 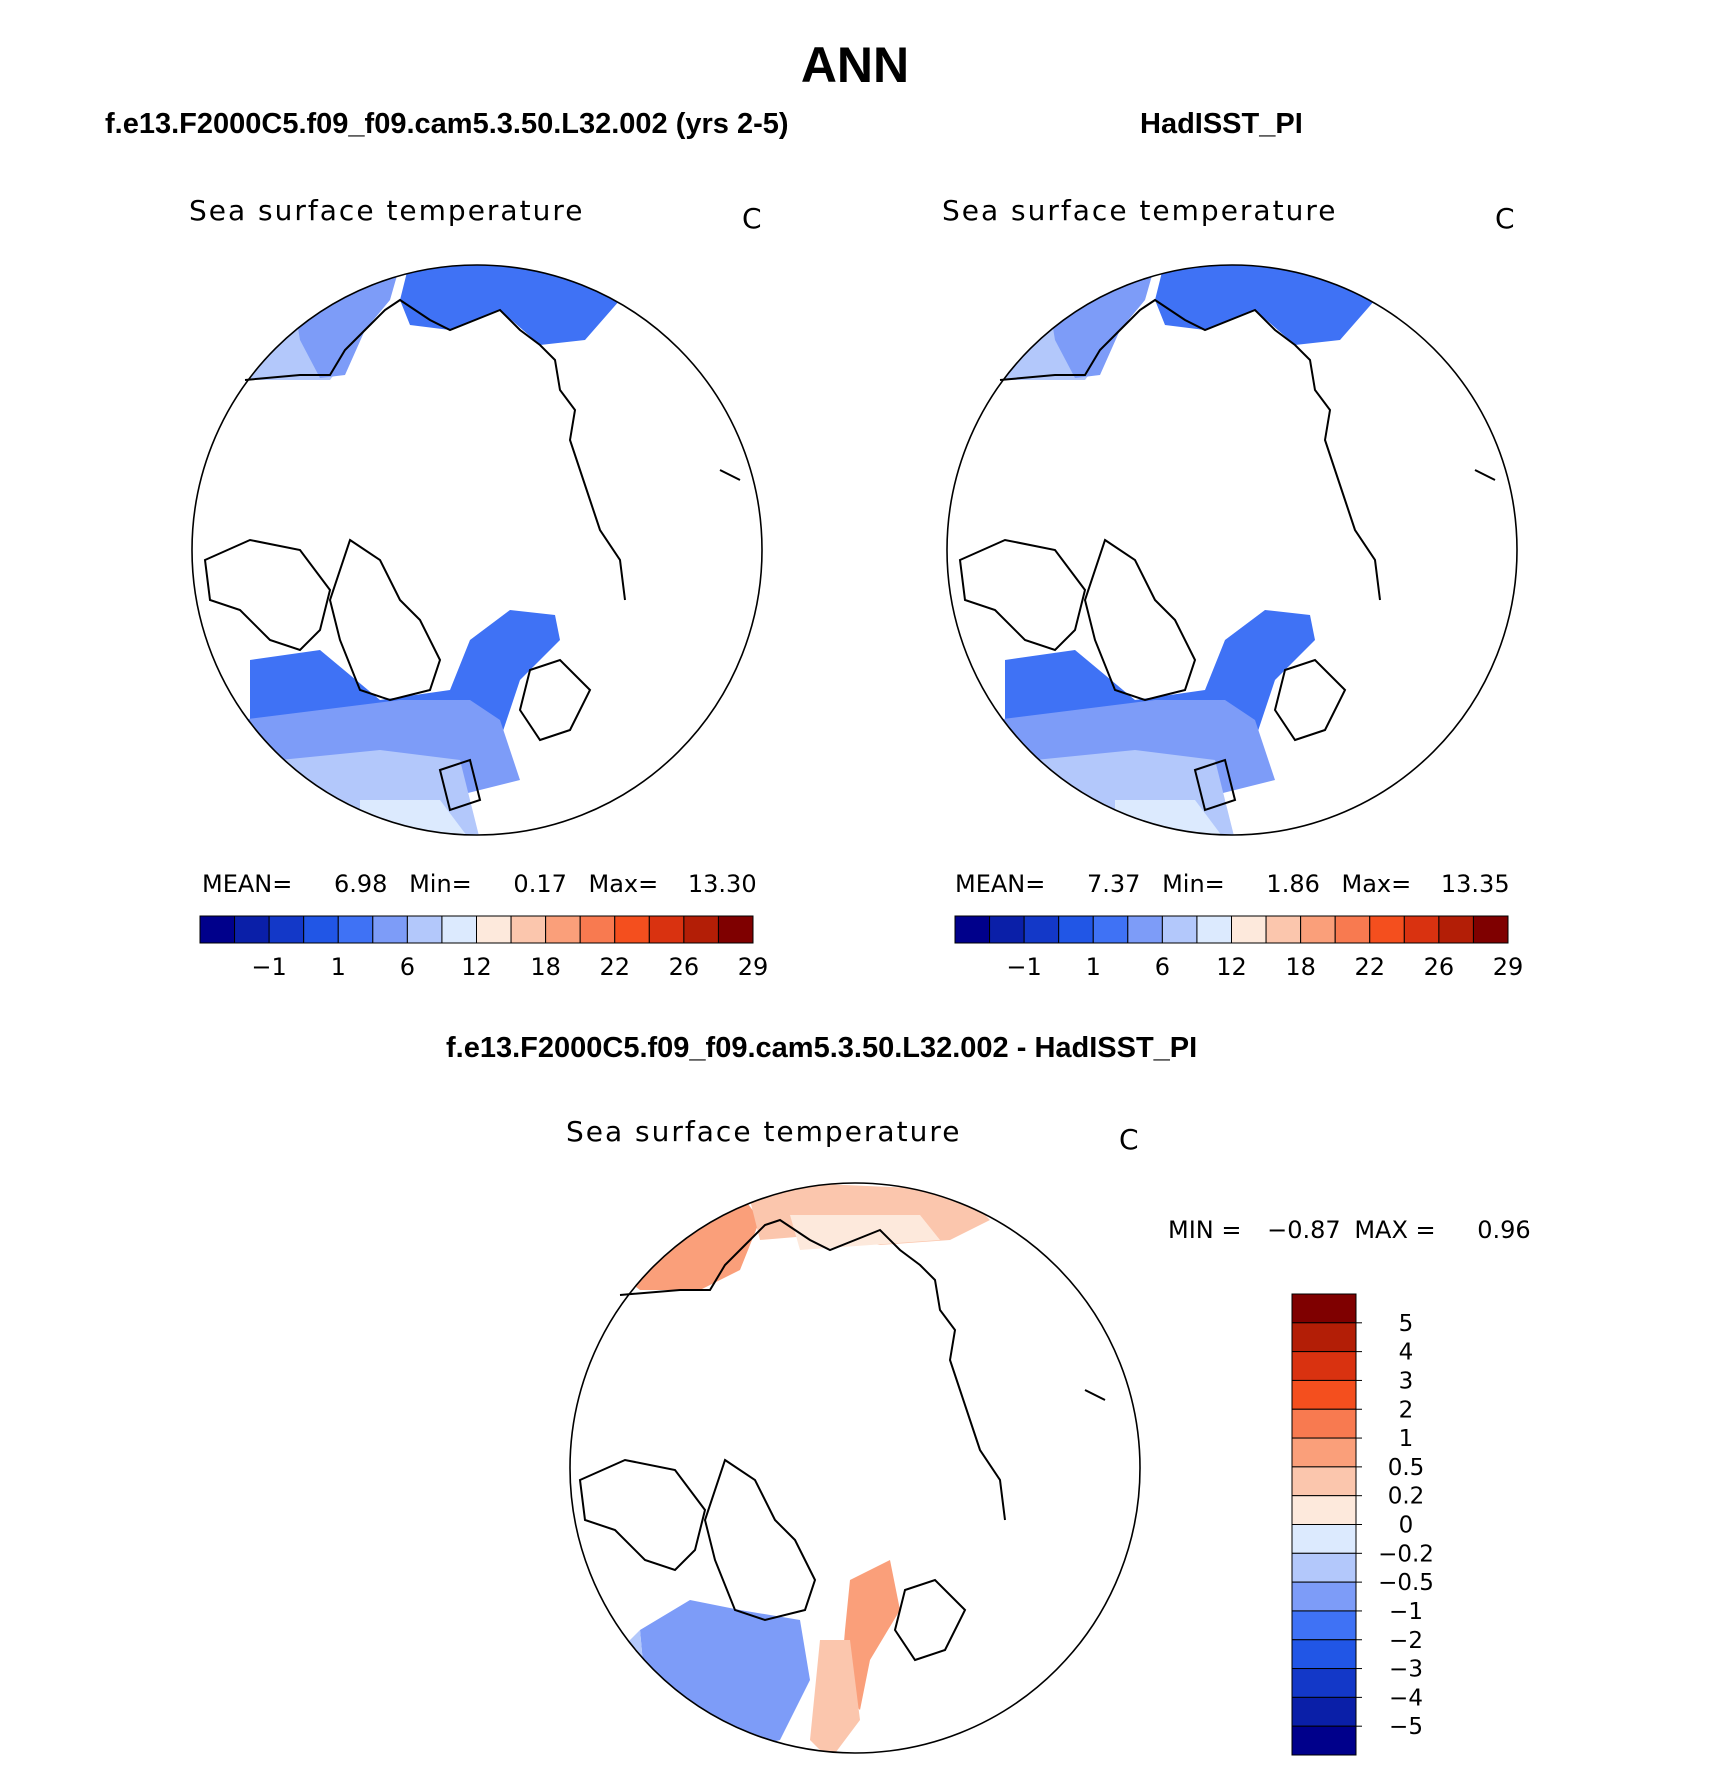 What do you see at coordinates (753, 967) in the screenshot?
I see `panel1-colorbar-tick-label: 29` at bounding box center [753, 967].